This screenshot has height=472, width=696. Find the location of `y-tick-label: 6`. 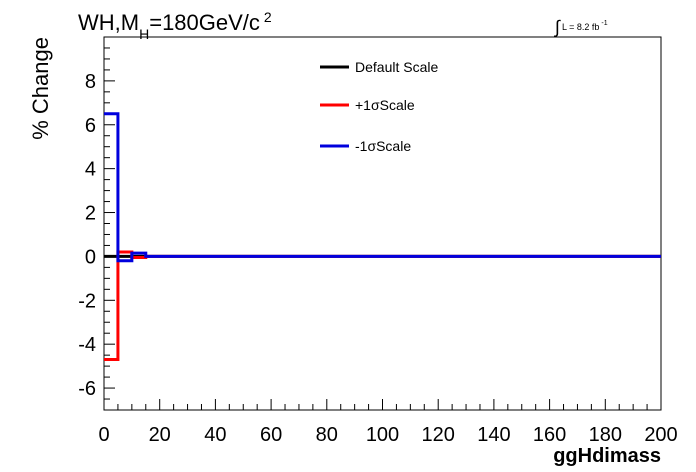

y-tick-label: 6 is located at coordinates (90, 126).